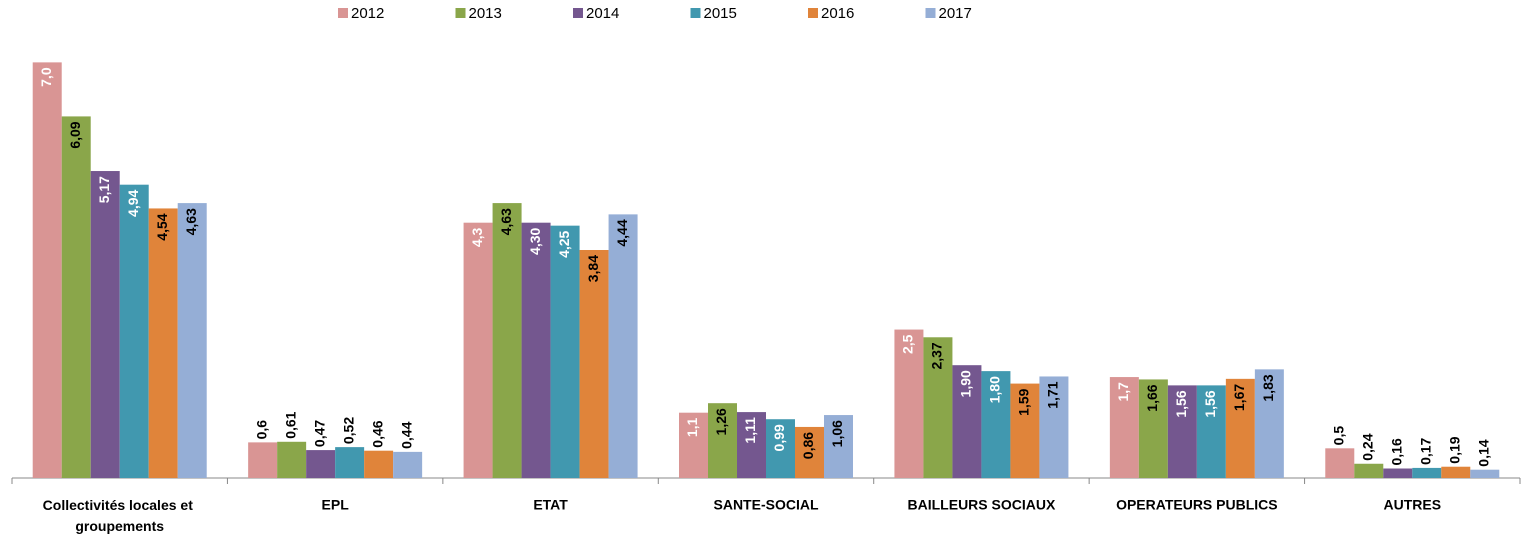 The width and height of the screenshot is (1528, 543). I want to click on x-tick-label: SANTE-SOCIAL, so click(766, 505).